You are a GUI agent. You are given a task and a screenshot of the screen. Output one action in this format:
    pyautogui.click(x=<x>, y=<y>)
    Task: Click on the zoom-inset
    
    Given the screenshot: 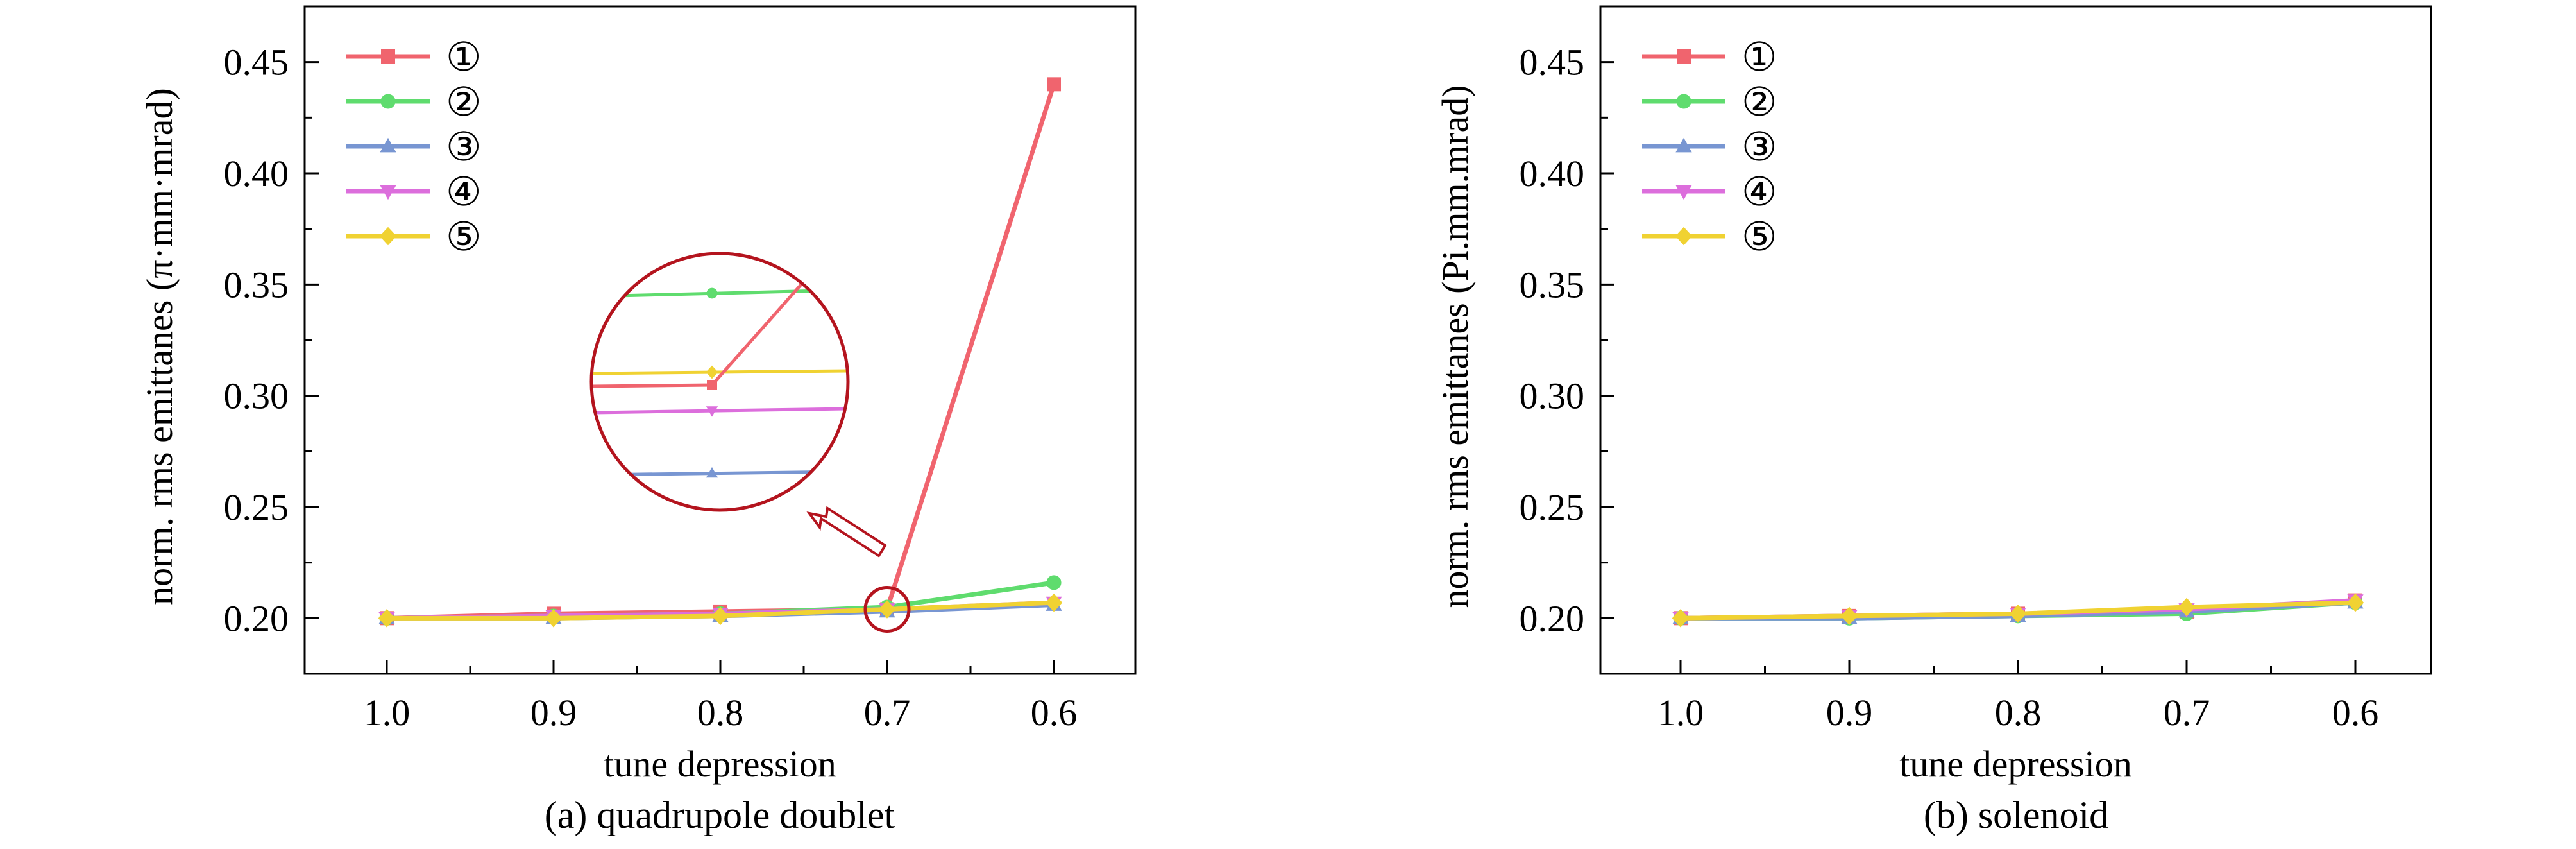 What is the action you would take?
    pyautogui.click(x=750, y=442)
    